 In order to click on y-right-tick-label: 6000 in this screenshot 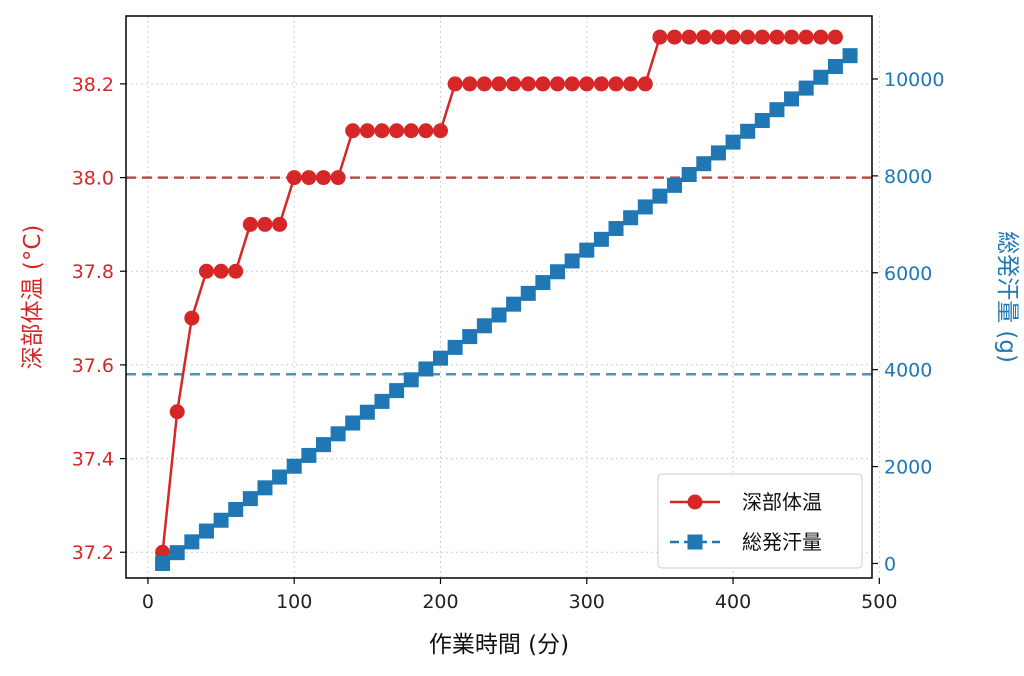, I will do `click(908, 274)`.